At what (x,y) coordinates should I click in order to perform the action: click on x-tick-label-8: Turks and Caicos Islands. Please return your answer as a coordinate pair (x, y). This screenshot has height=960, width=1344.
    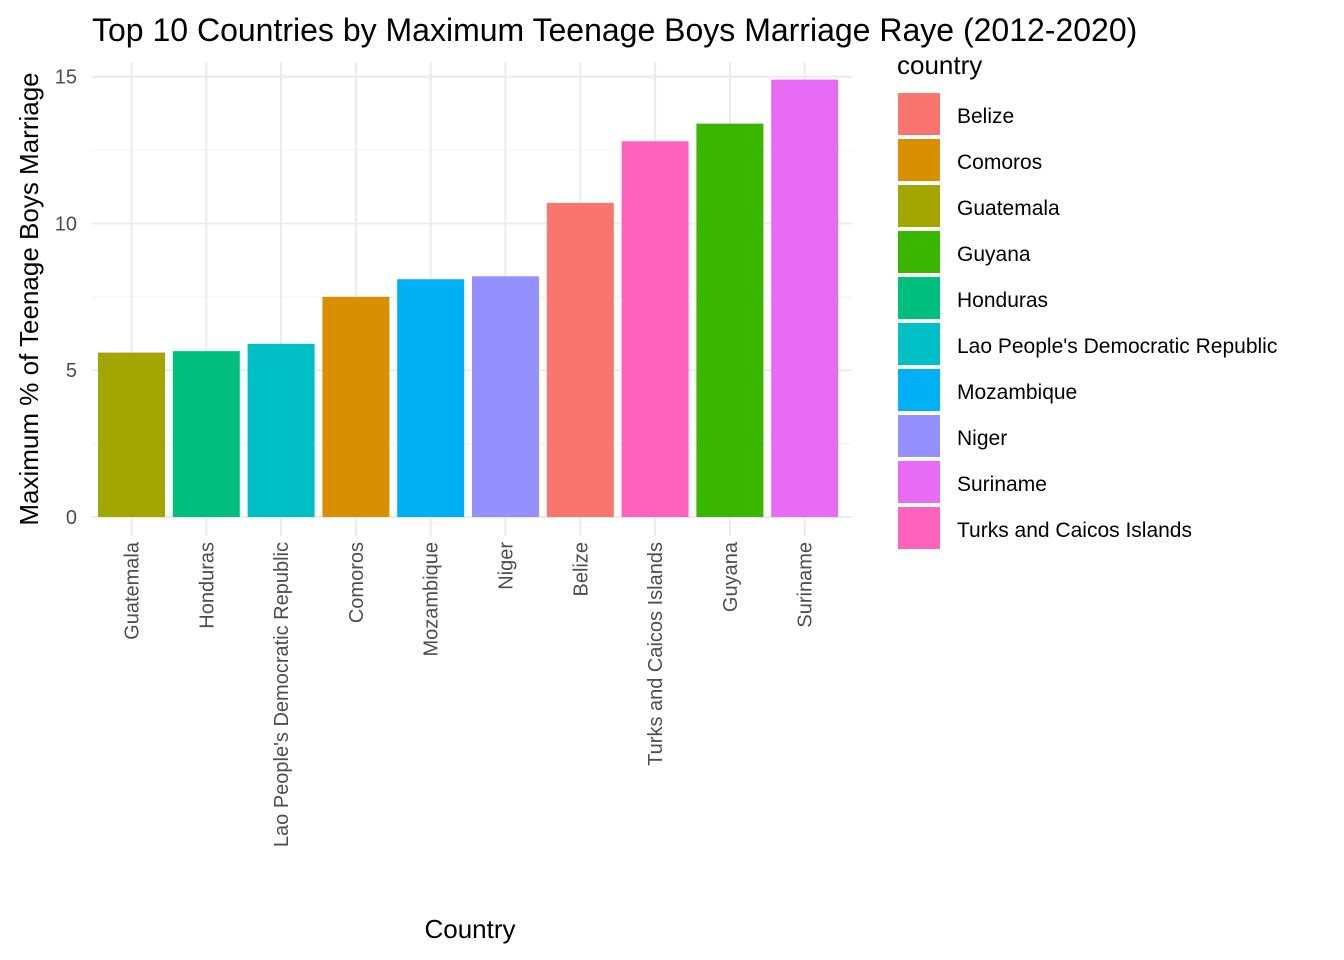
    Looking at the image, I should click on (656, 654).